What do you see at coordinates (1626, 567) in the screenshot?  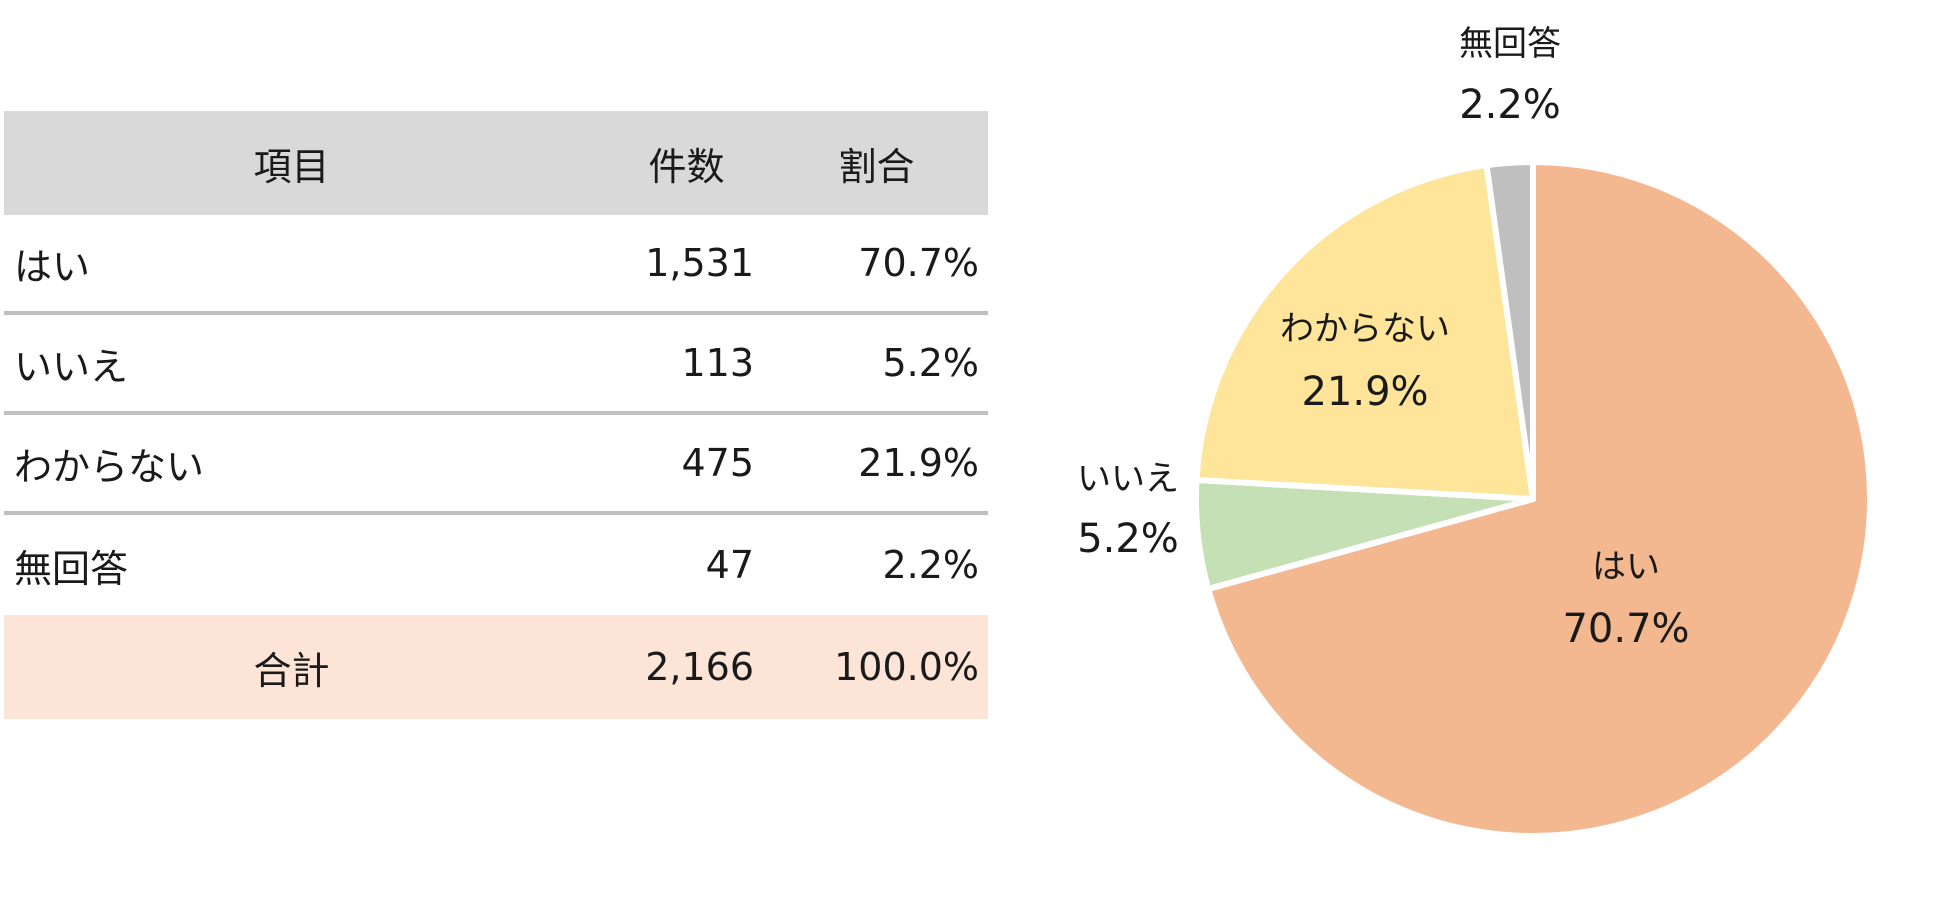 I see `pie-label-hai-name: はい` at bounding box center [1626, 567].